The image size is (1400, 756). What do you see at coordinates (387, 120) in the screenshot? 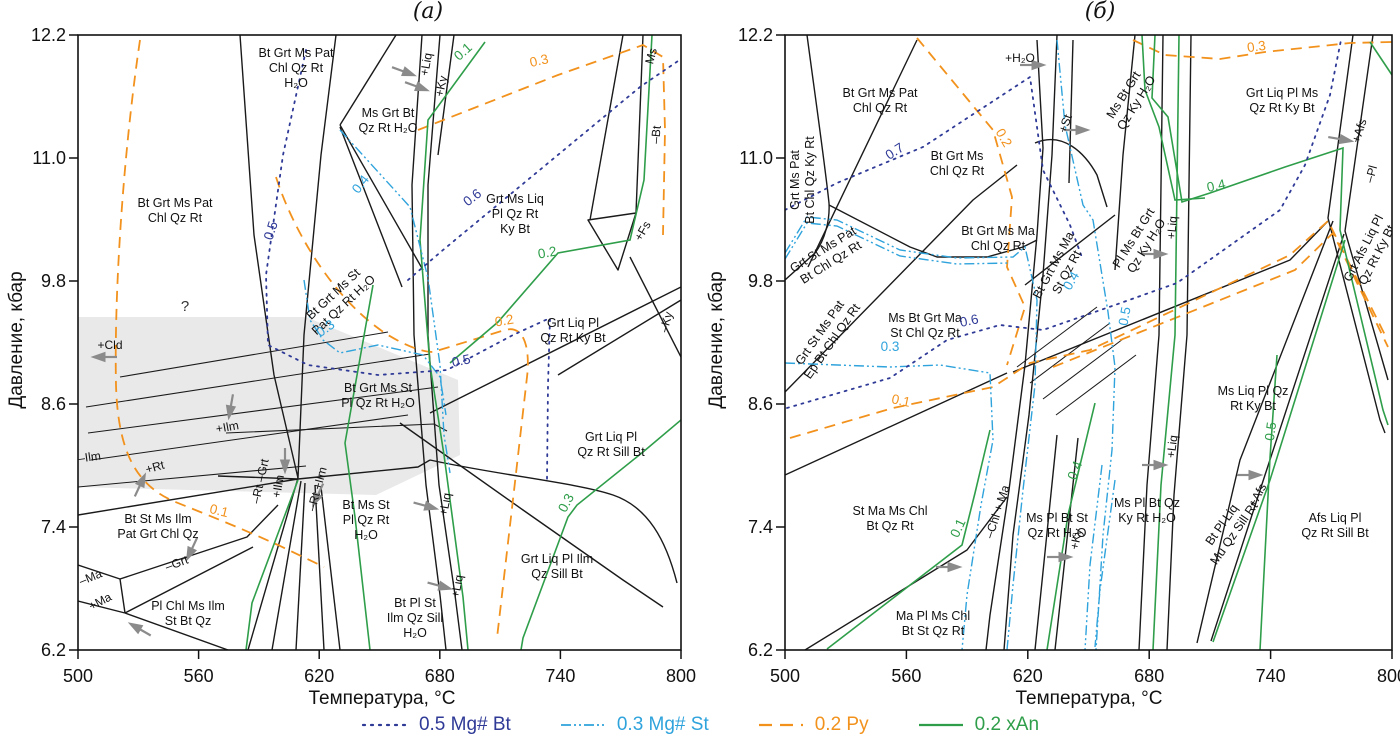
I see `region-label: Ms Grt Bt Qz Rt H₂O` at bounding box center [387, 120].